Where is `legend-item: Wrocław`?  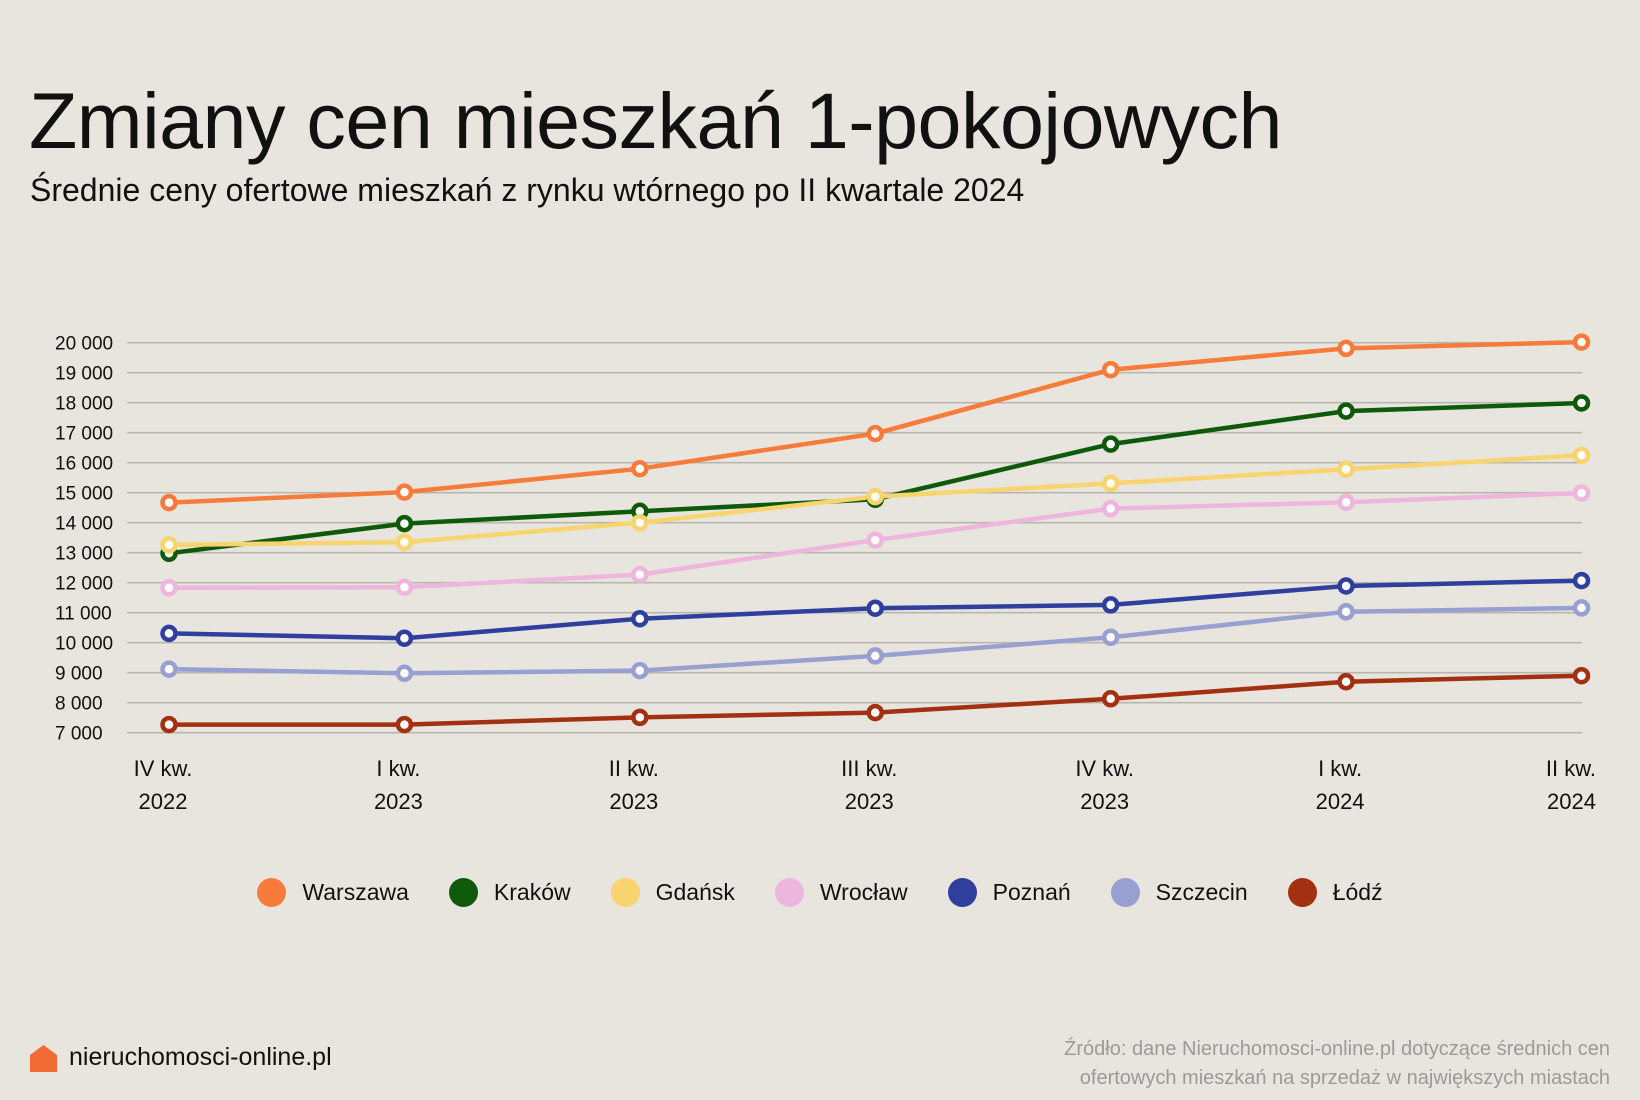 legend-item: Wrocław is located at coordinates (841, 892).